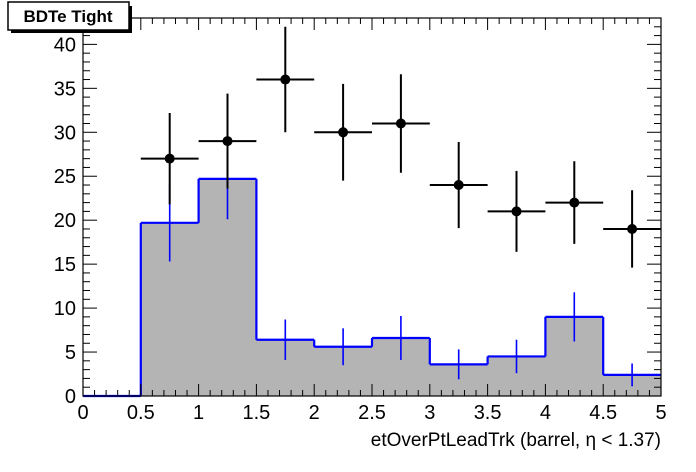 Image resolution: width=696 pixels, height=472 pixels. Describe the element at coordinates (314, 413) in the screenshot. I see `x-tick-label: 2` at that location.